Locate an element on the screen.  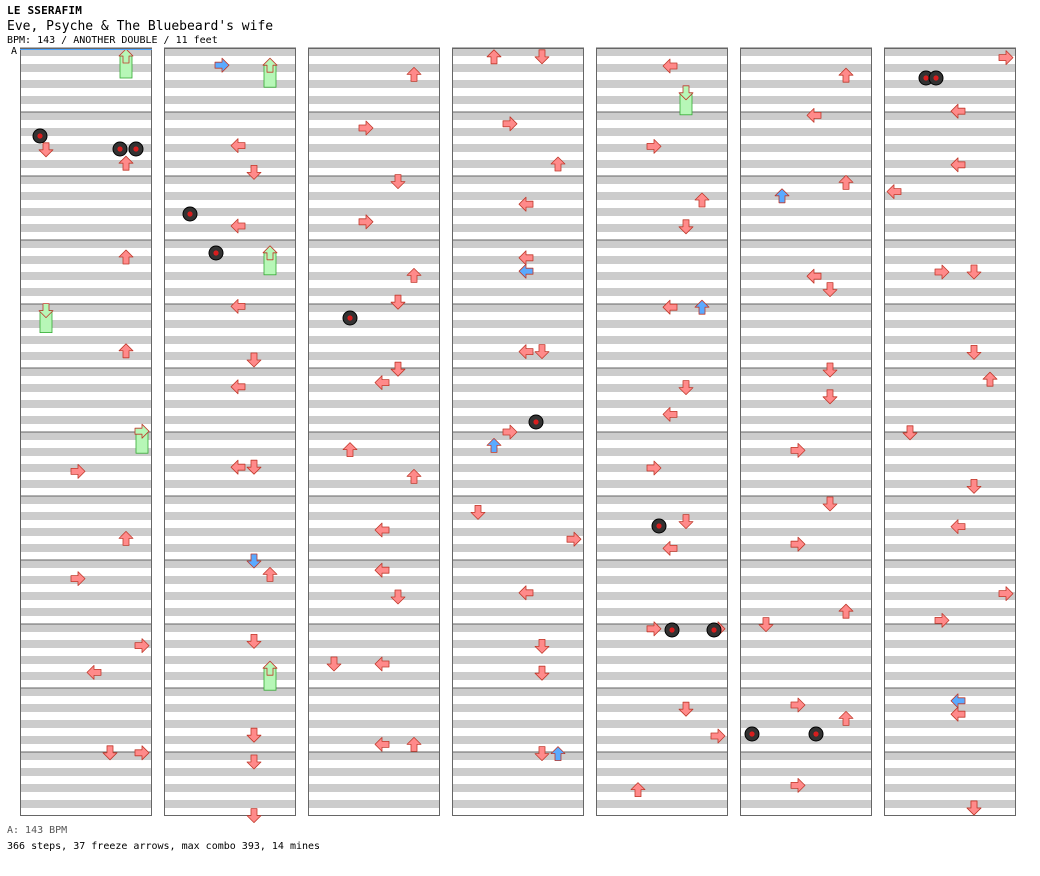
bpm-marker-label: A is located at coordinates (14, 52).